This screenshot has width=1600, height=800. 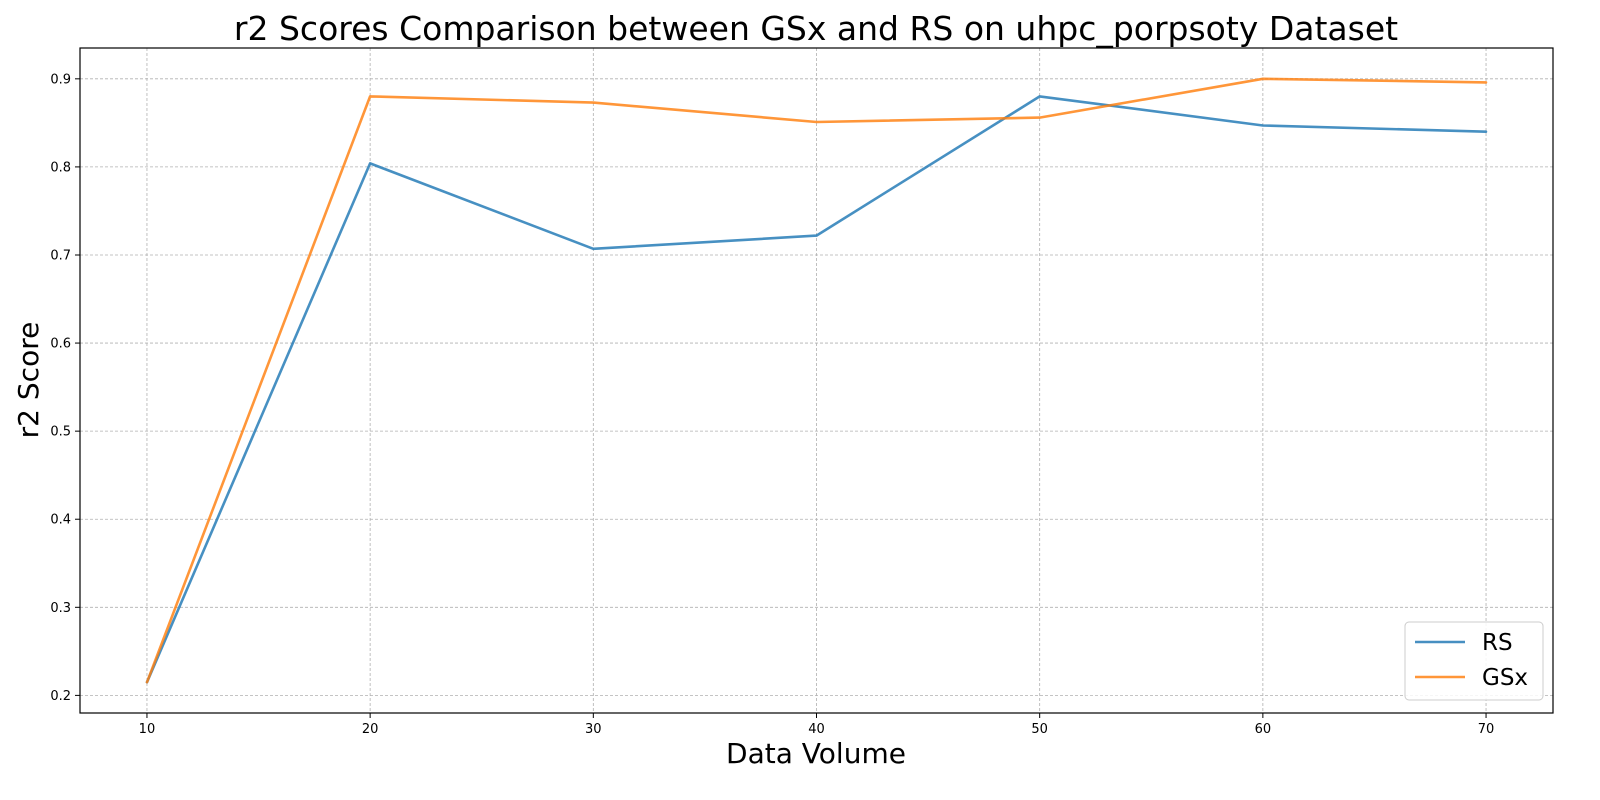 I want to click on y-tick-label: 0.8, so click(x=60, y=167).